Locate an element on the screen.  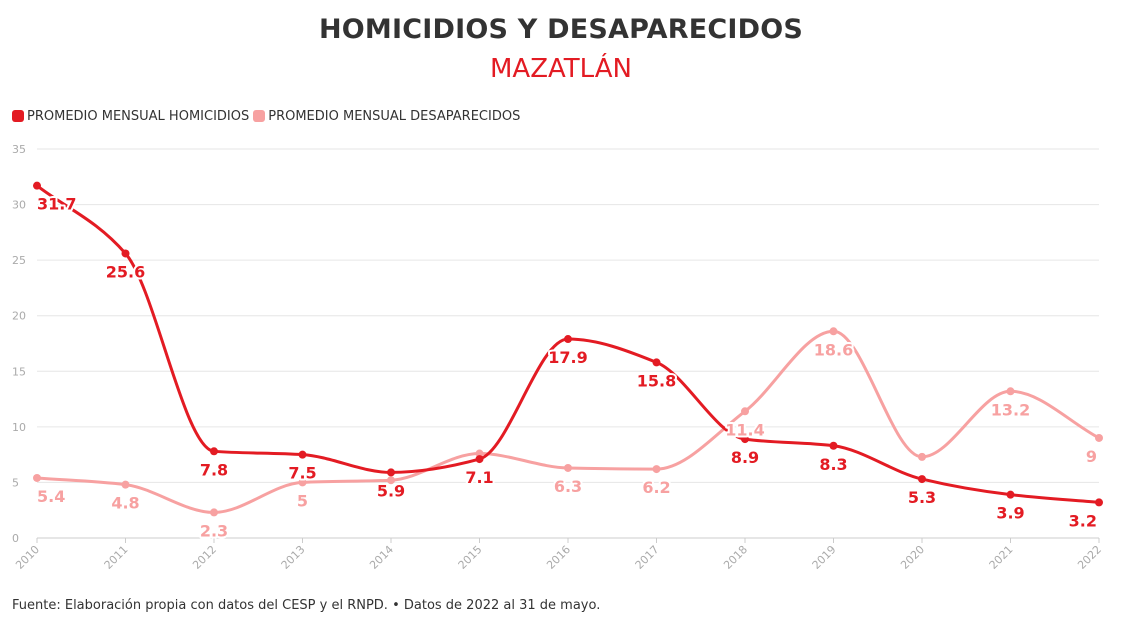
data-label-homicidios-2014: 5.9 is located at coordinates (391, 490).